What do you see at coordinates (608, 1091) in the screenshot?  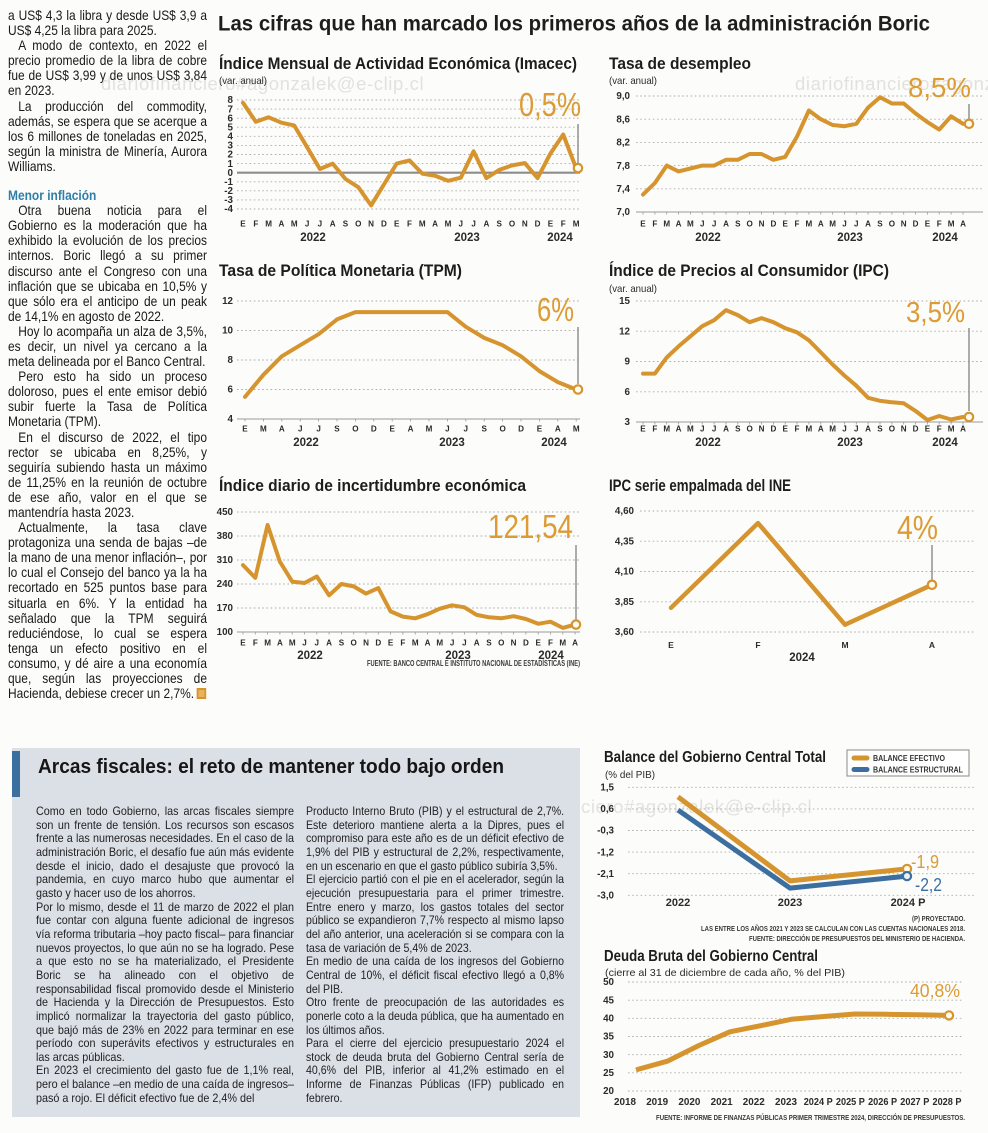 I see `svg-text: 20` at bounding box center [608, 1091].